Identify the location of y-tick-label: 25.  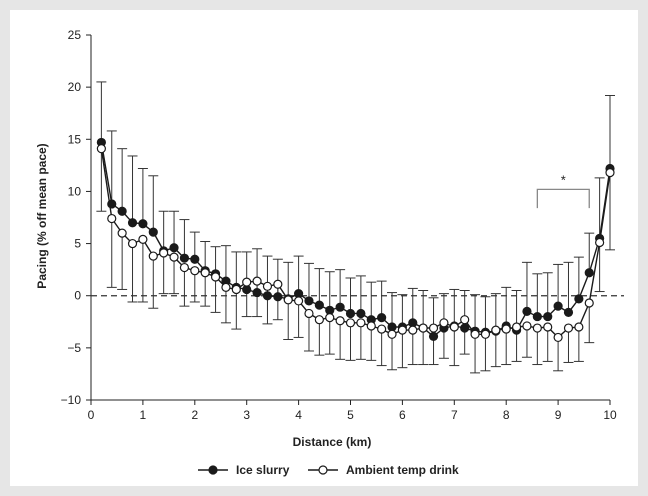
(75, 35).